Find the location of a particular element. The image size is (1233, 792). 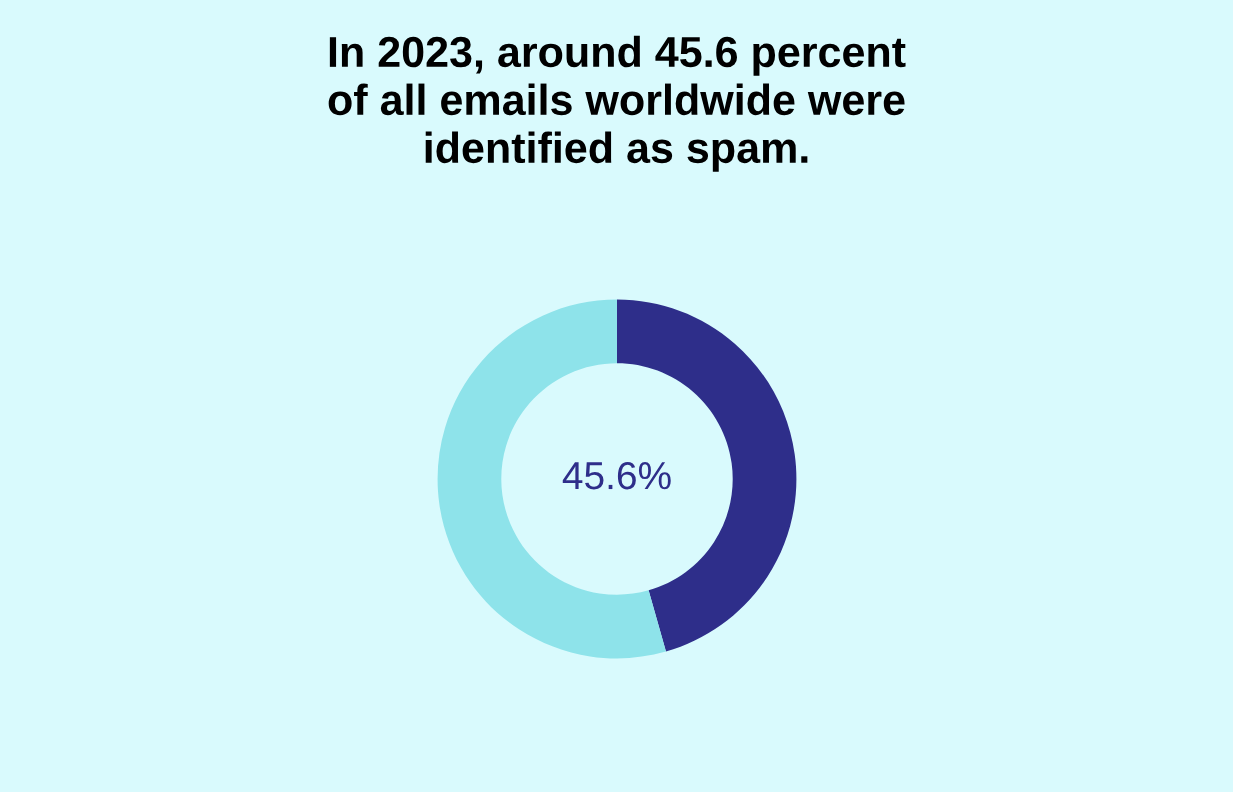

chart-title: In 2023, around 45.6 percent of all emails worldwide were identified as spam. is located at coordinates (617, 103).